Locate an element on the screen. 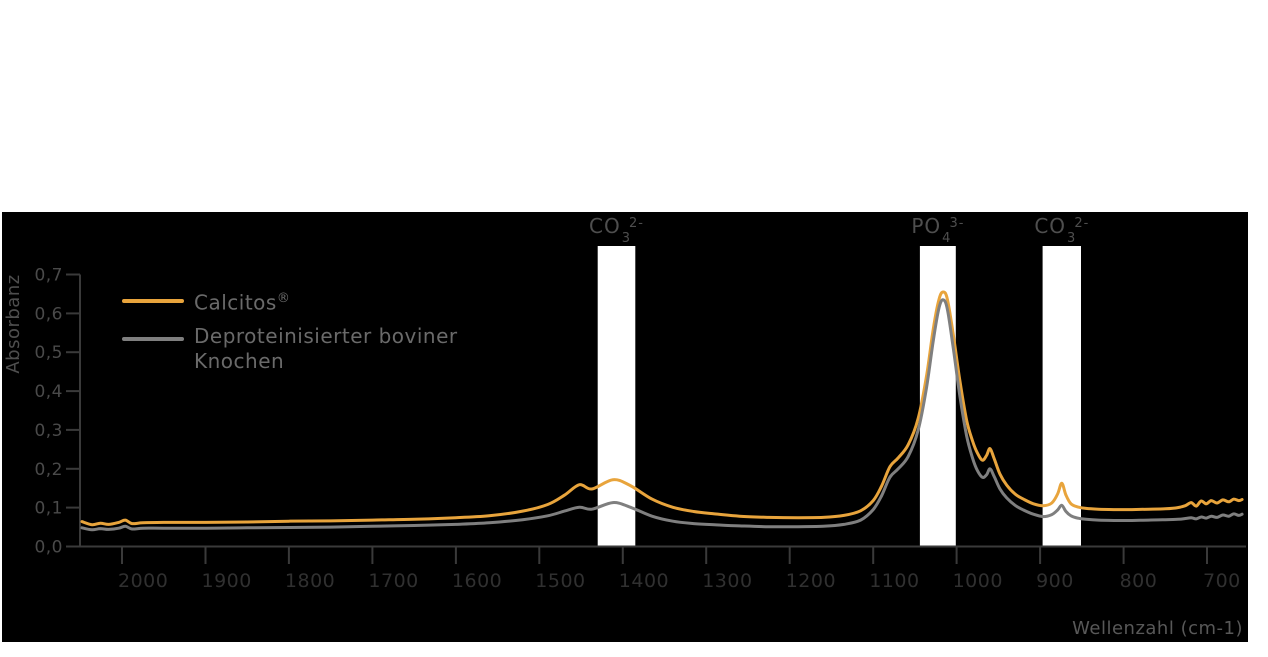 The width and height of the screenshot is (1268, 657). x-tick-label: 1700 is located at coordinates (393, 581).